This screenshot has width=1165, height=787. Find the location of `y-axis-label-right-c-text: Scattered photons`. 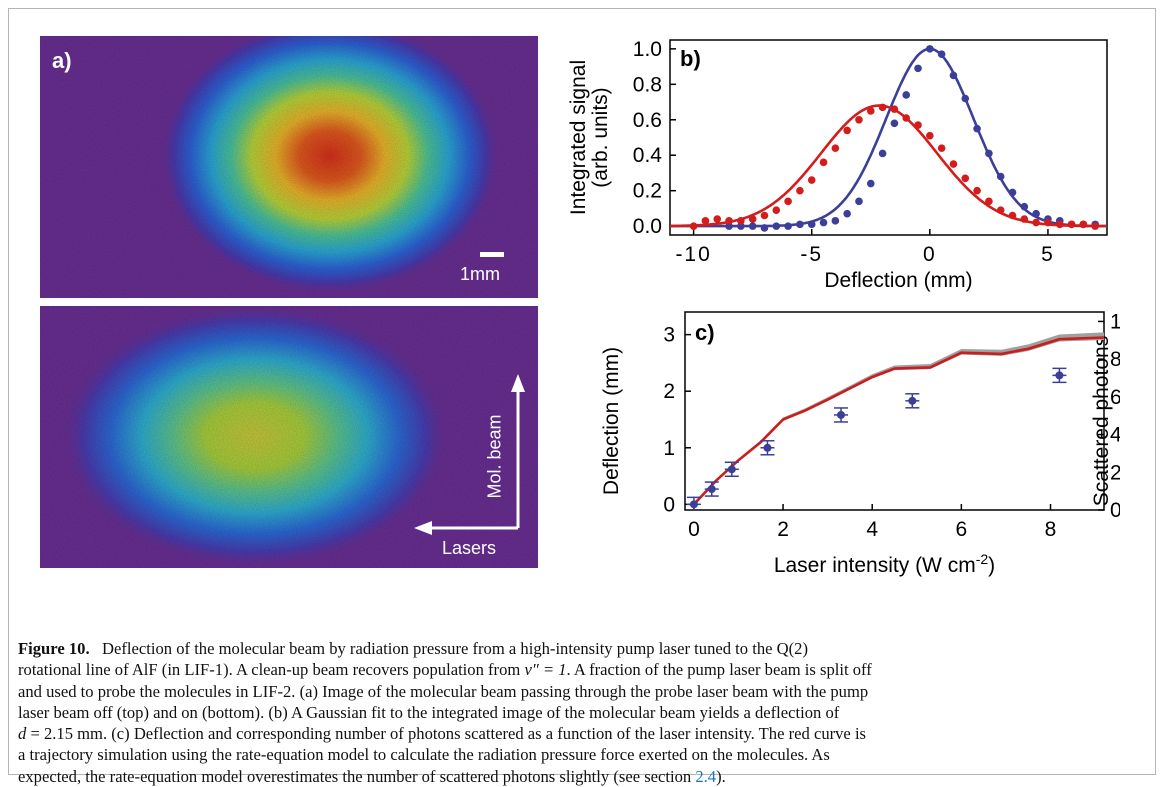

y-axis-label-right-c-text: Scattered photons is located at coordinates (1101, 421).